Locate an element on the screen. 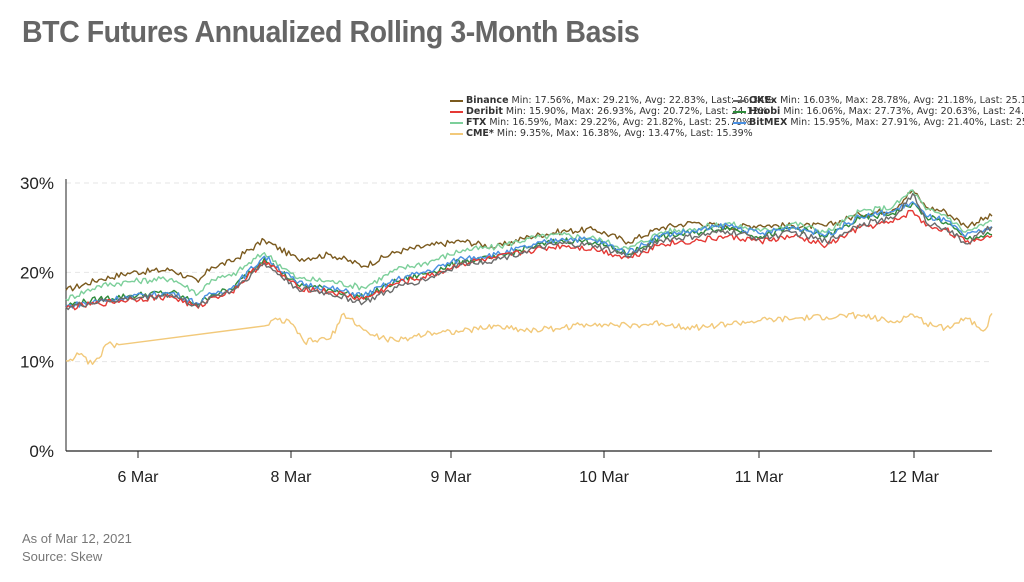 This screenshot has height=582, width=1024. source-note: Source: Skew is located at coordinates (62, 556).